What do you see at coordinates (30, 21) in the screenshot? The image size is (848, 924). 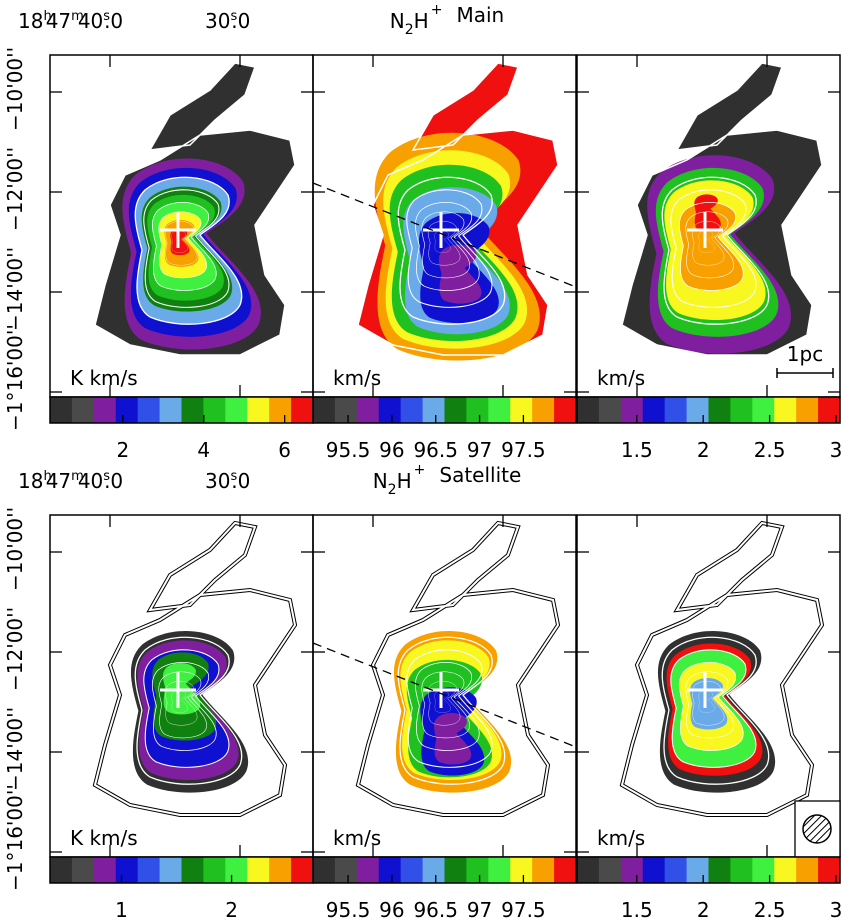 I see `ra-label-part: 18` at bounding box center [30, 21].